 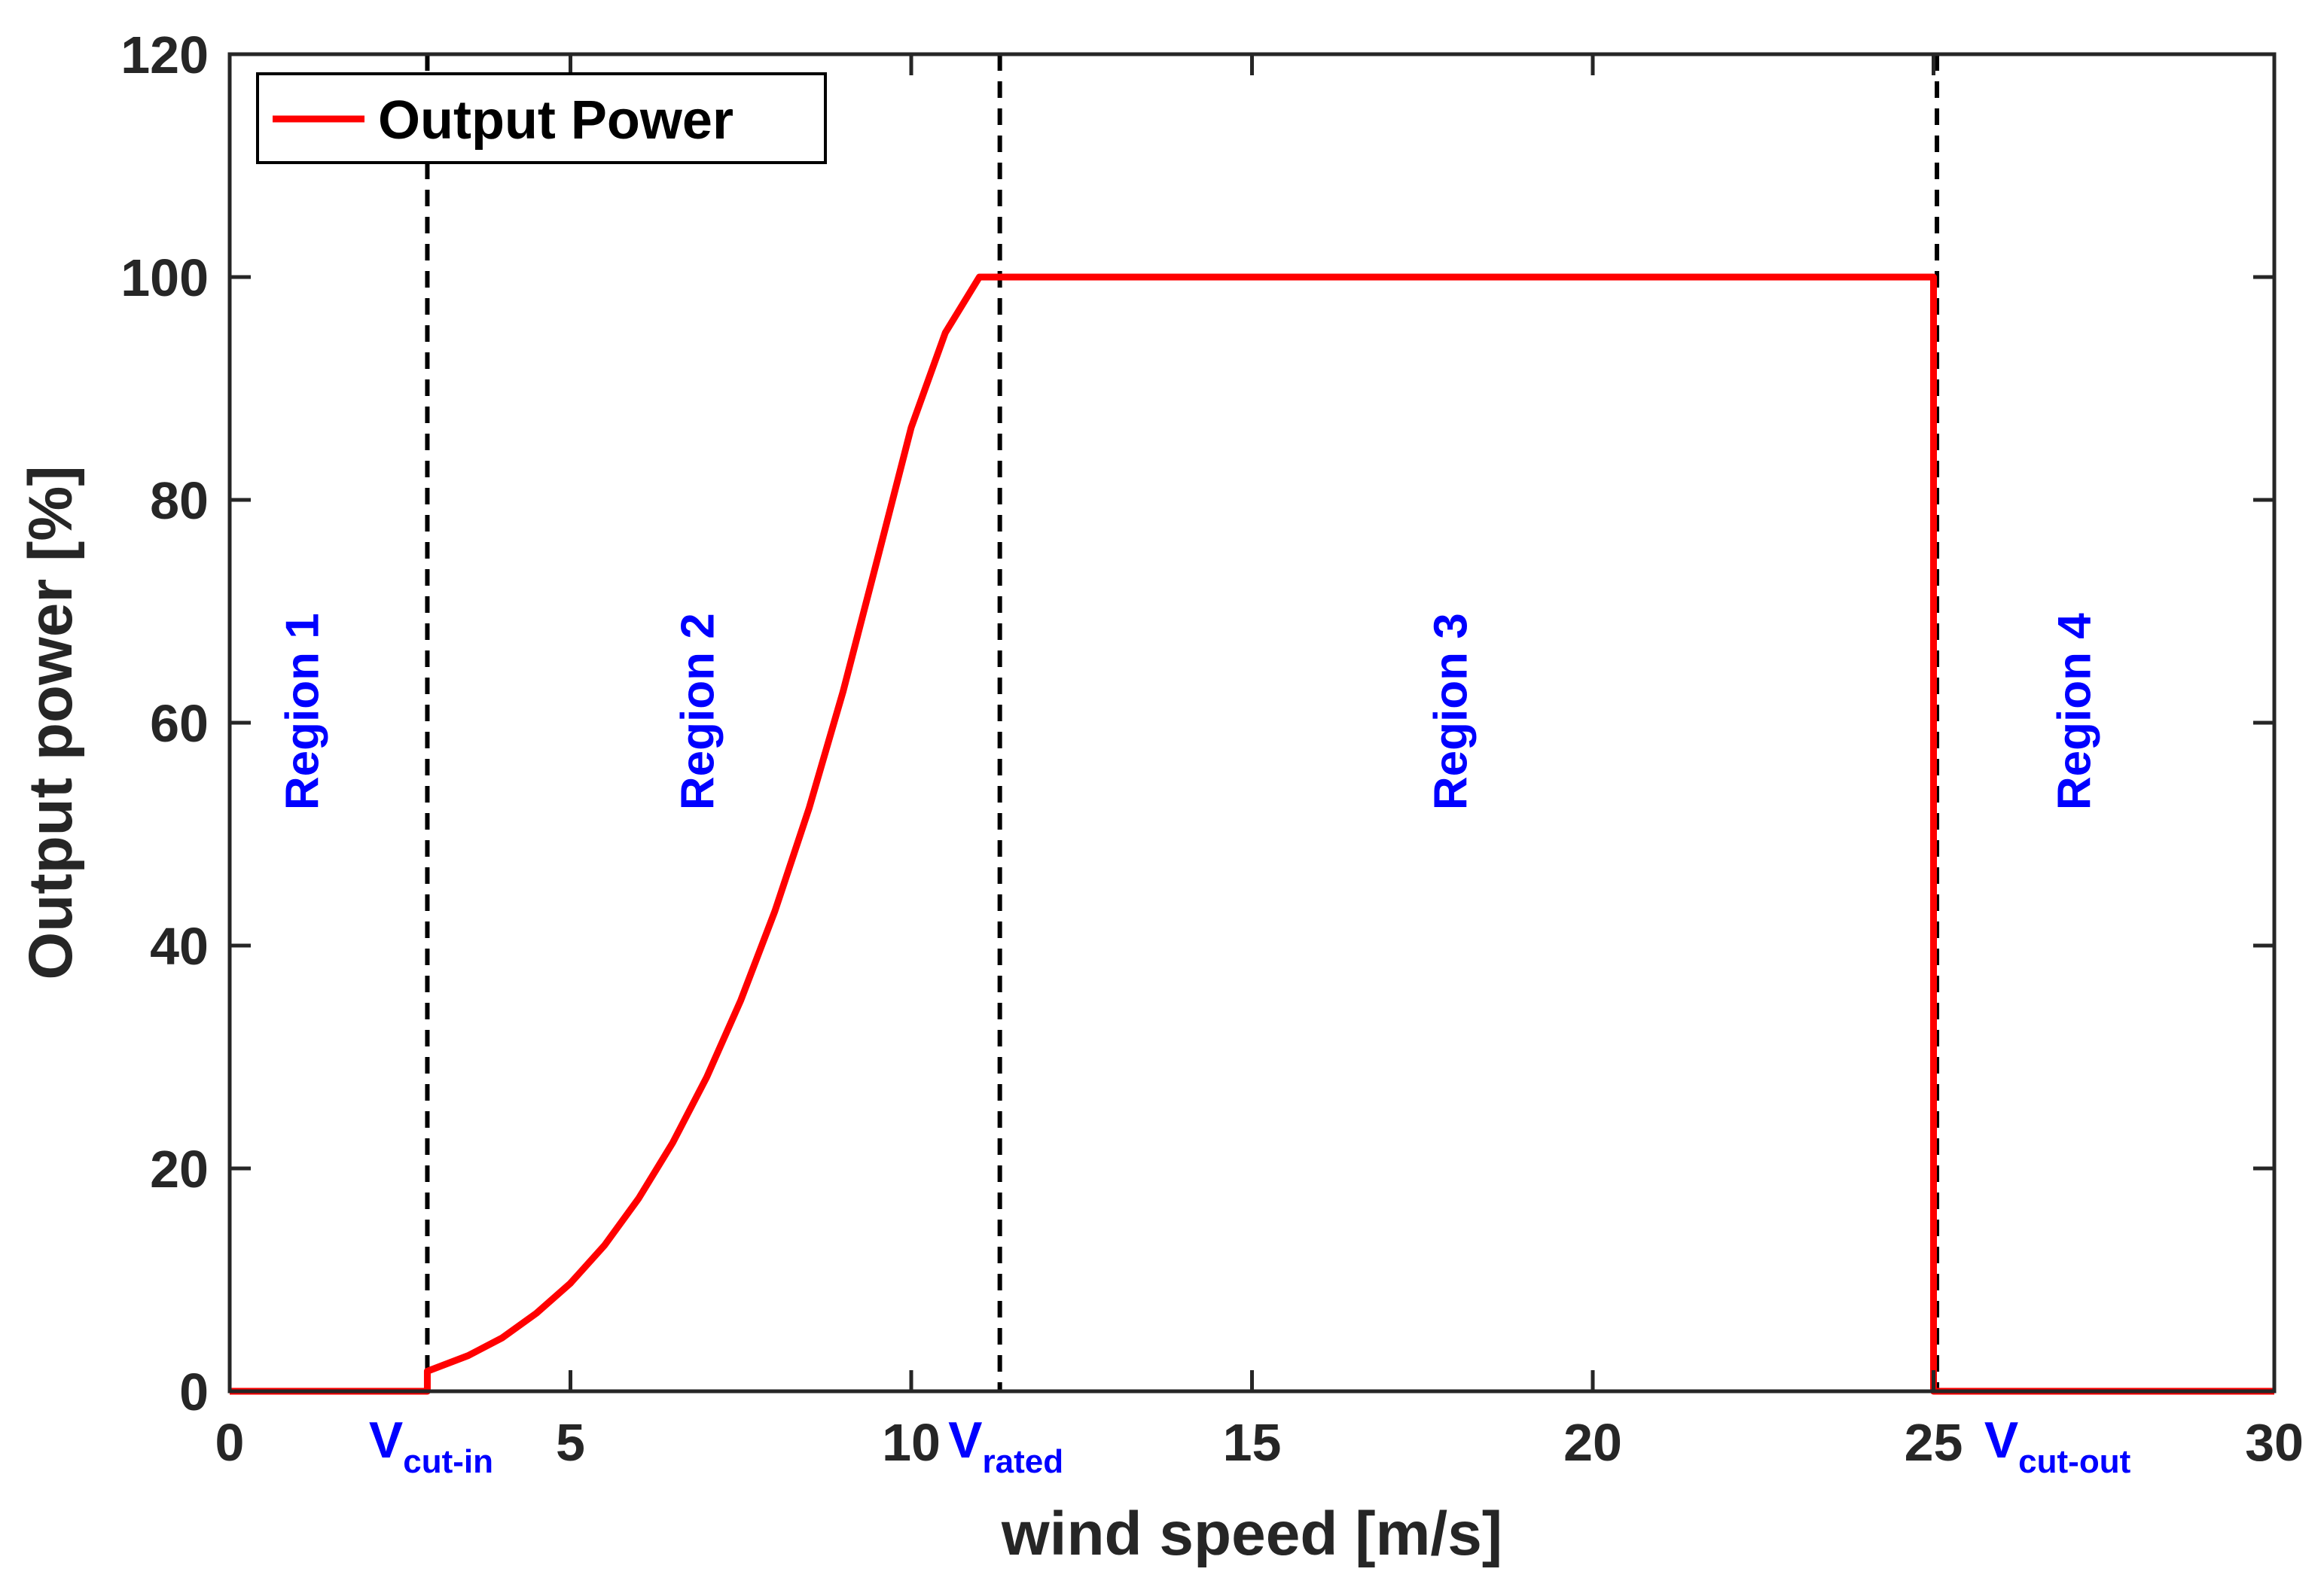 I want to click on region-label-1: Region 1, so click(x=303, y=711).